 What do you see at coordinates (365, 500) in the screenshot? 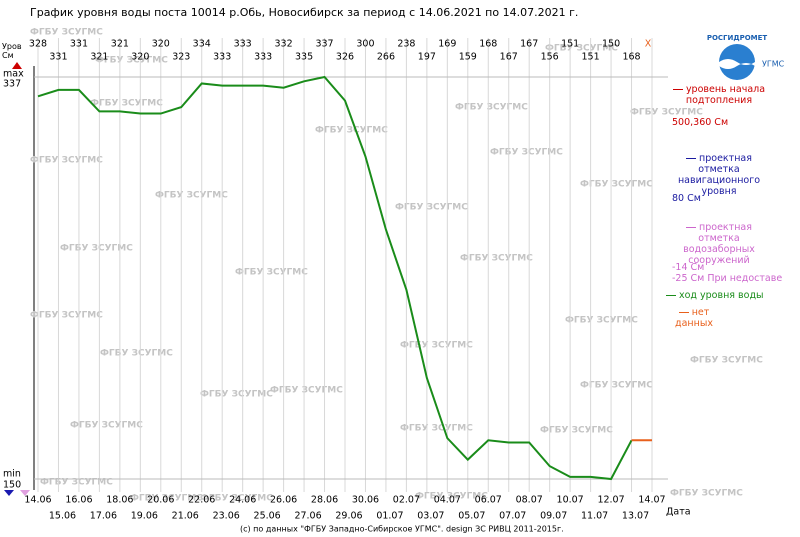
I see `x-tick-label: 30.06` at bounding box center [365, 500].